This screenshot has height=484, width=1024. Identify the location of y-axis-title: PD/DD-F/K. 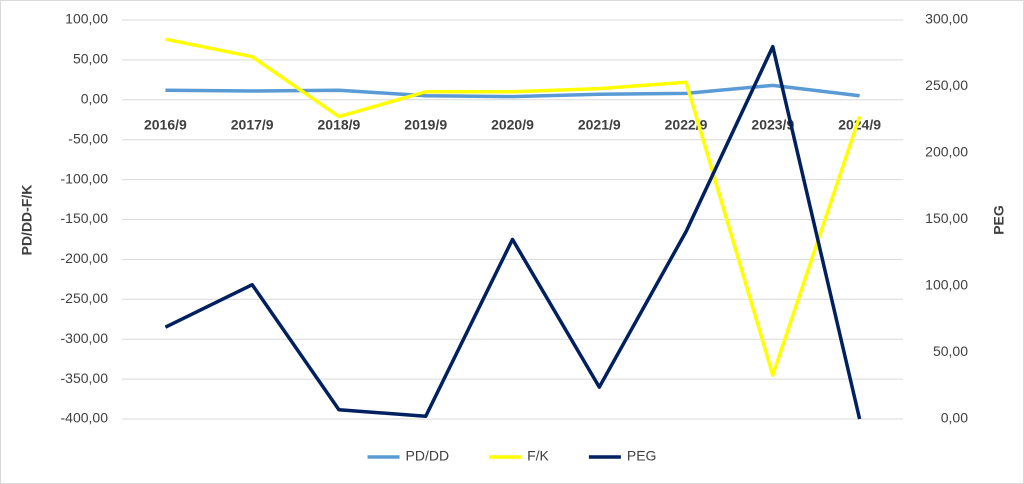
(27, 220).